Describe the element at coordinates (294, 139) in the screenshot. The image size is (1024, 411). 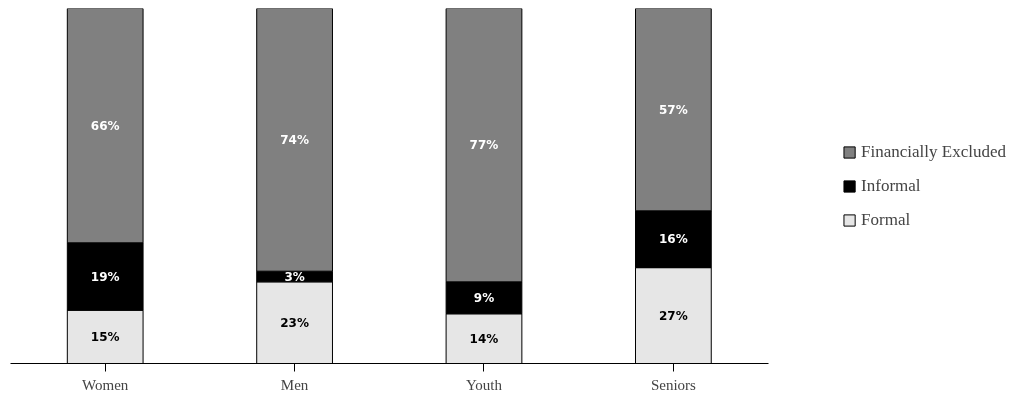
I see `data-label: 74%` at that location.